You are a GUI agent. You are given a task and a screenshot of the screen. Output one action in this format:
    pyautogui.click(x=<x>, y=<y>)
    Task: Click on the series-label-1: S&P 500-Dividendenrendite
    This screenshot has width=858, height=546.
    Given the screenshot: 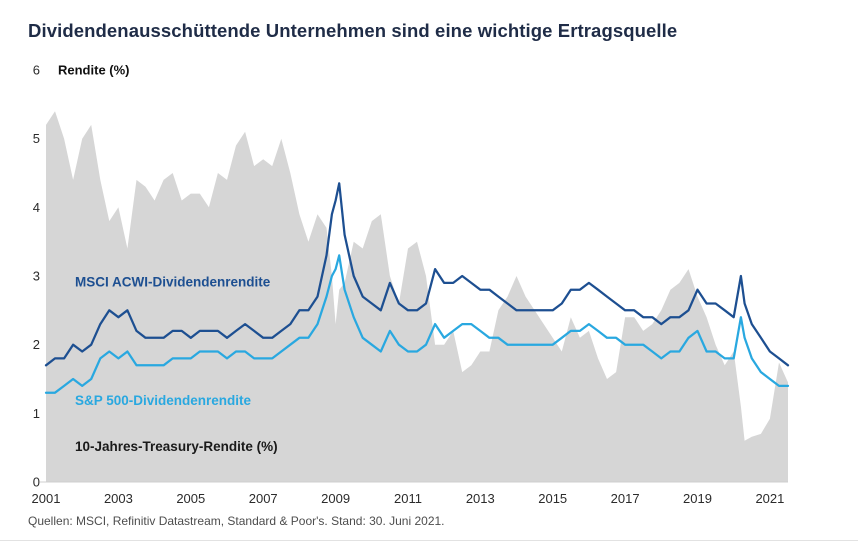 What is the action you would take?
    pyautogui.click(x=163, y=400)
    